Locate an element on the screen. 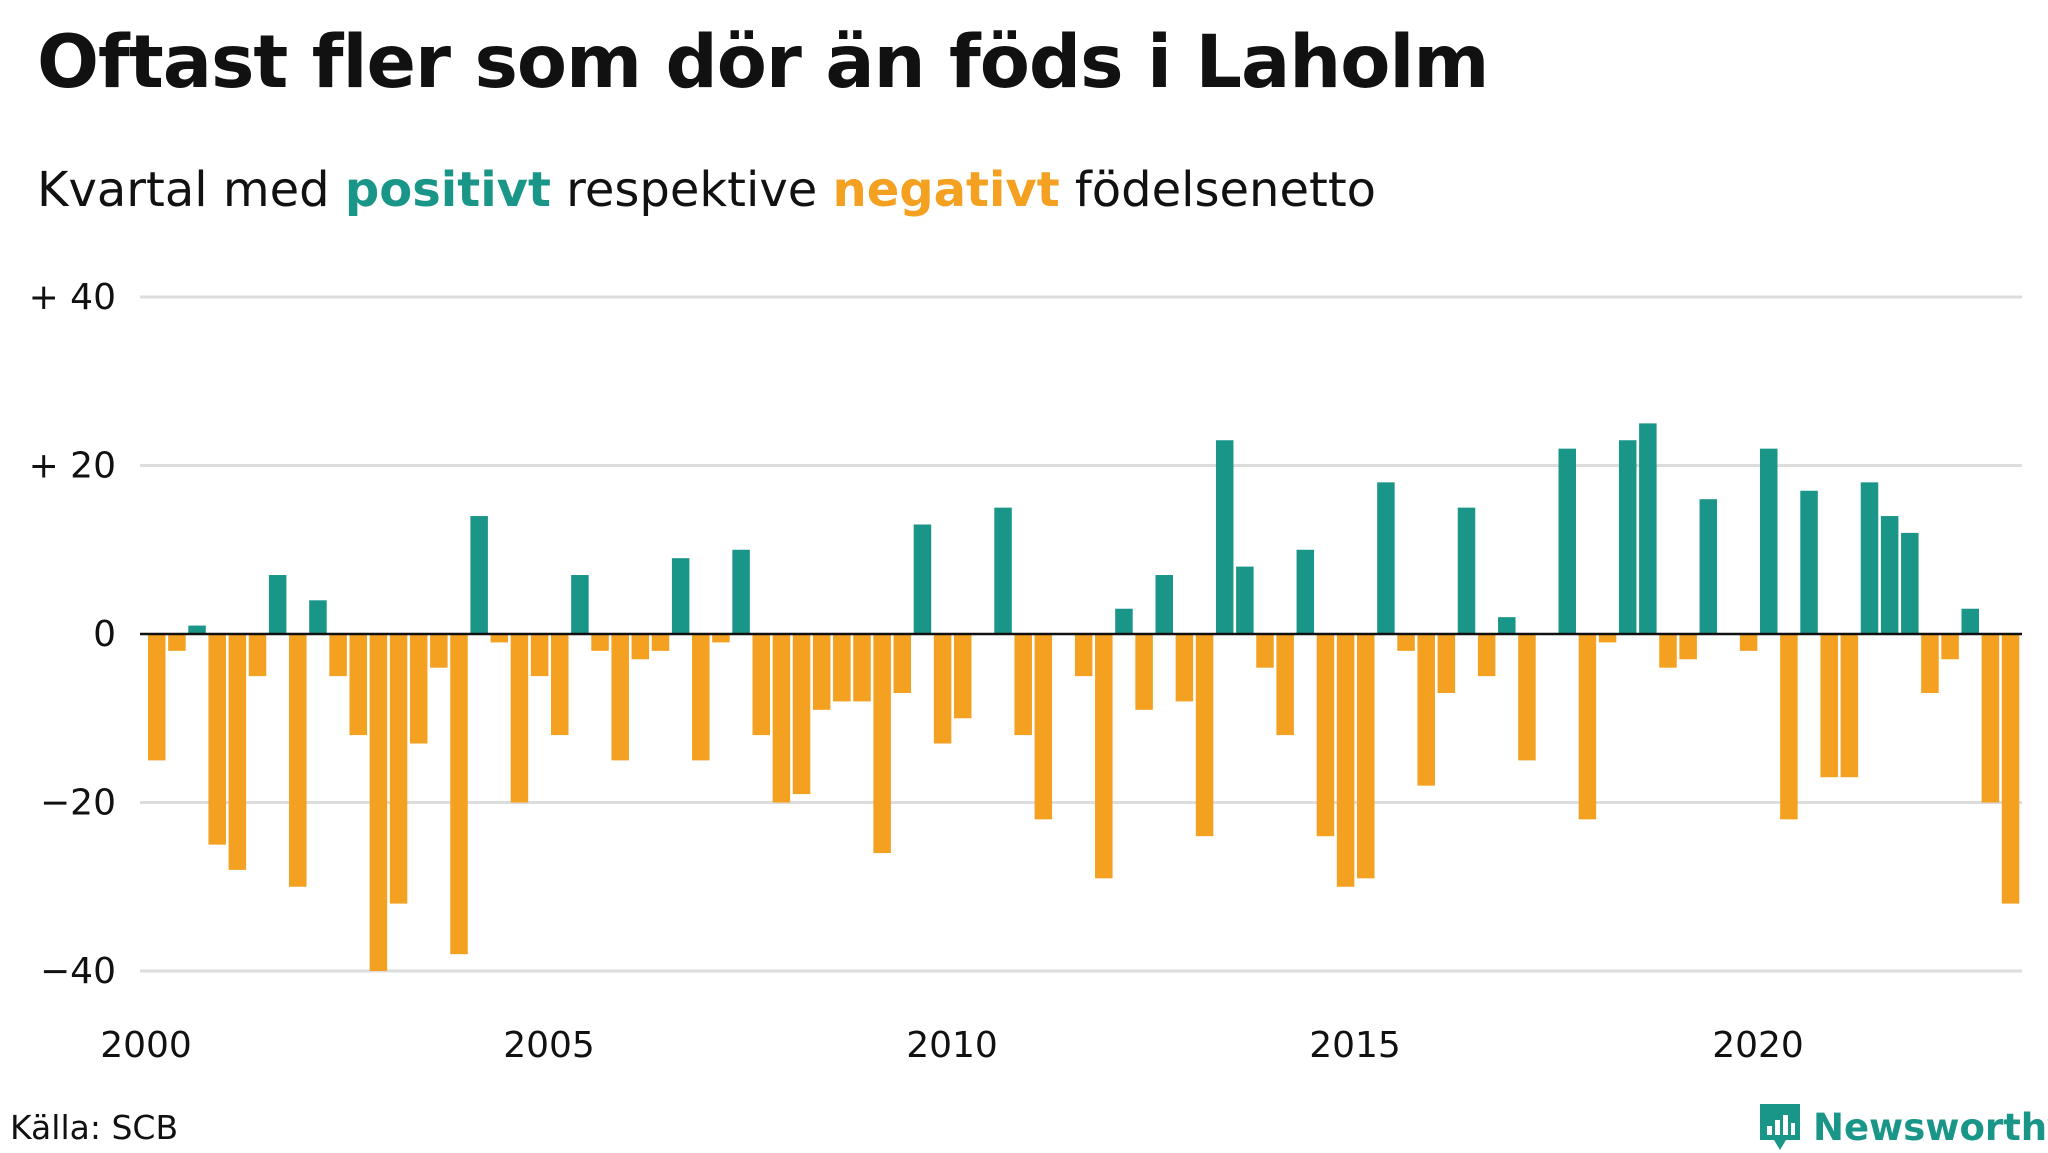 This screenshot has height=1153, width=2048. bar-2008Q1 is located at coordinates (801, 714).